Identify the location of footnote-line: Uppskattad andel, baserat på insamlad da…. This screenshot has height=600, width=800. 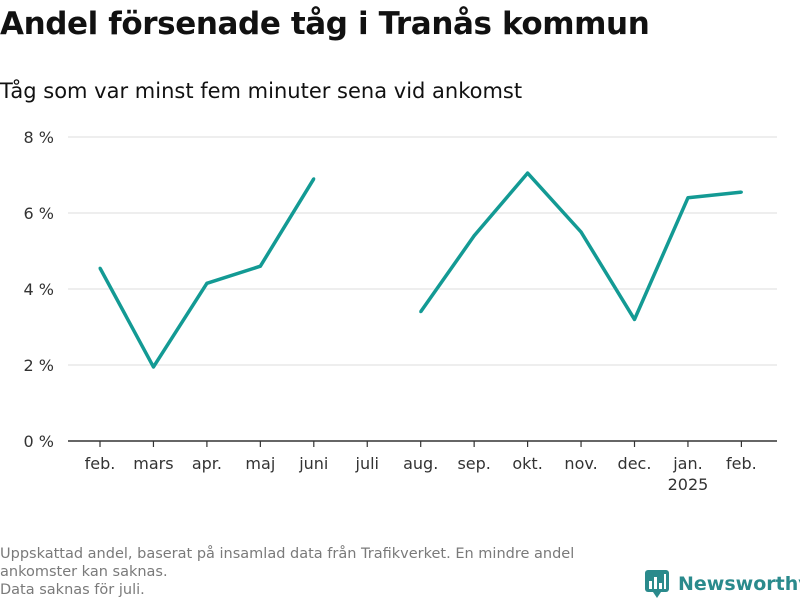
(287, 554).